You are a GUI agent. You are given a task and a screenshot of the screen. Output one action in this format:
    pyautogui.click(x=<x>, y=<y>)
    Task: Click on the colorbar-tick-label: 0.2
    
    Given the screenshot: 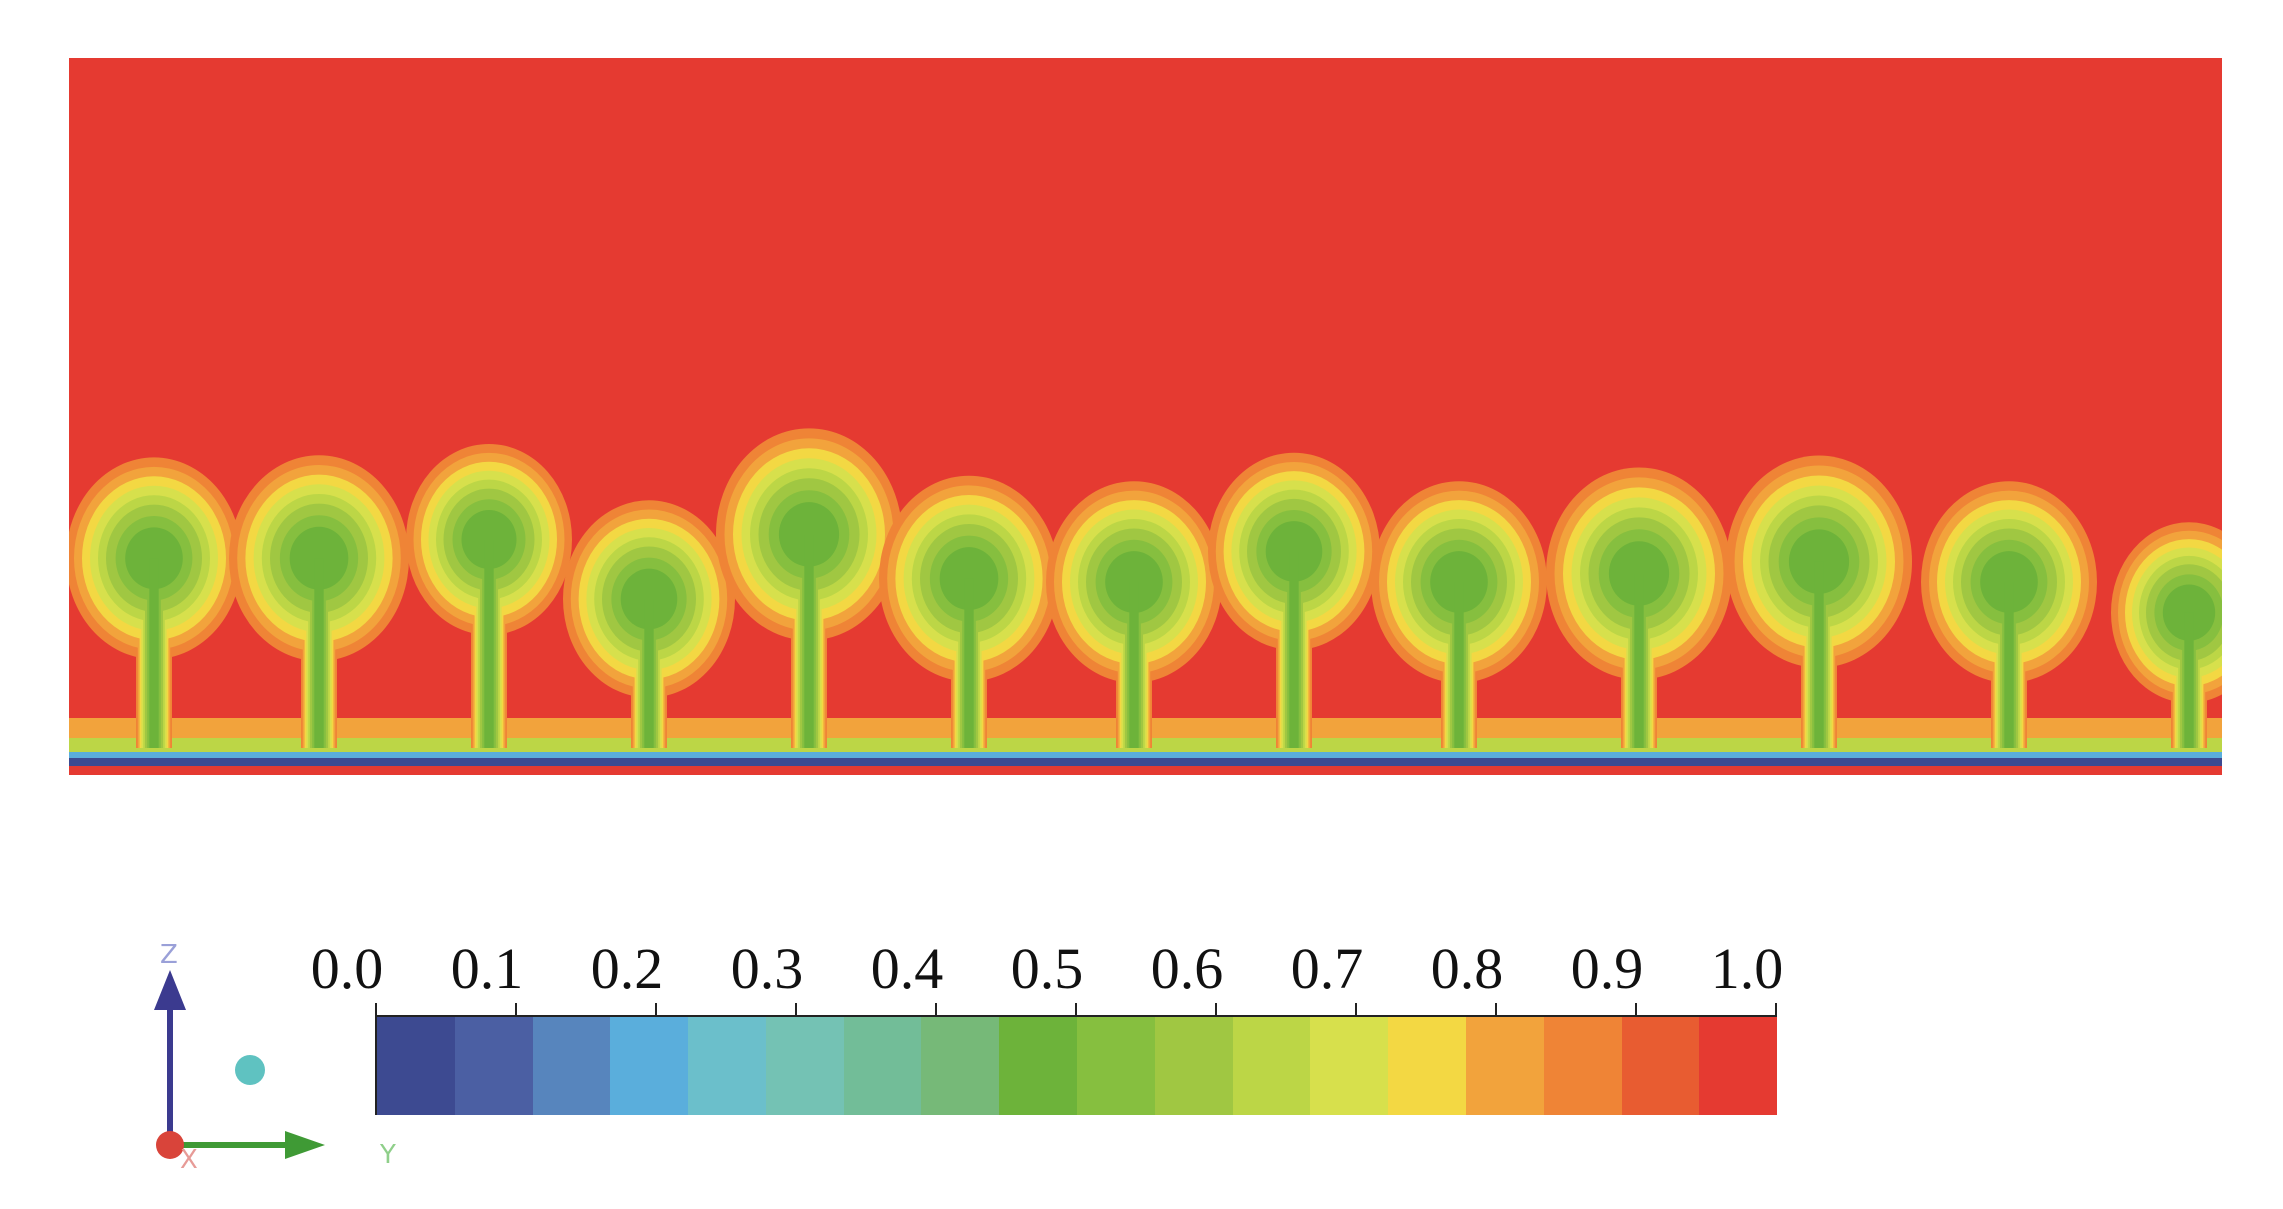 What is the action you would take?
    pyautogui.click(x=627, y=968)
    